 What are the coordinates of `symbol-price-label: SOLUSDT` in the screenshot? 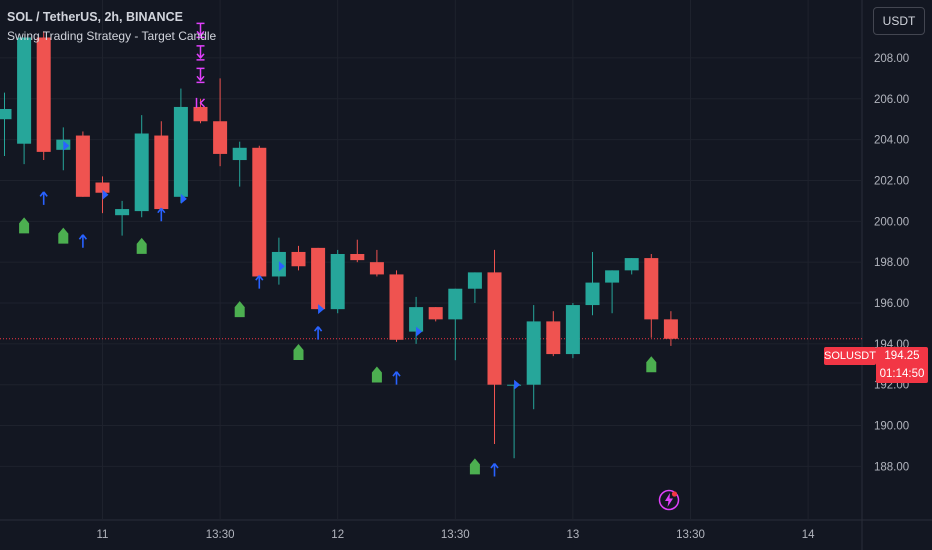 It's located at (850, 356).